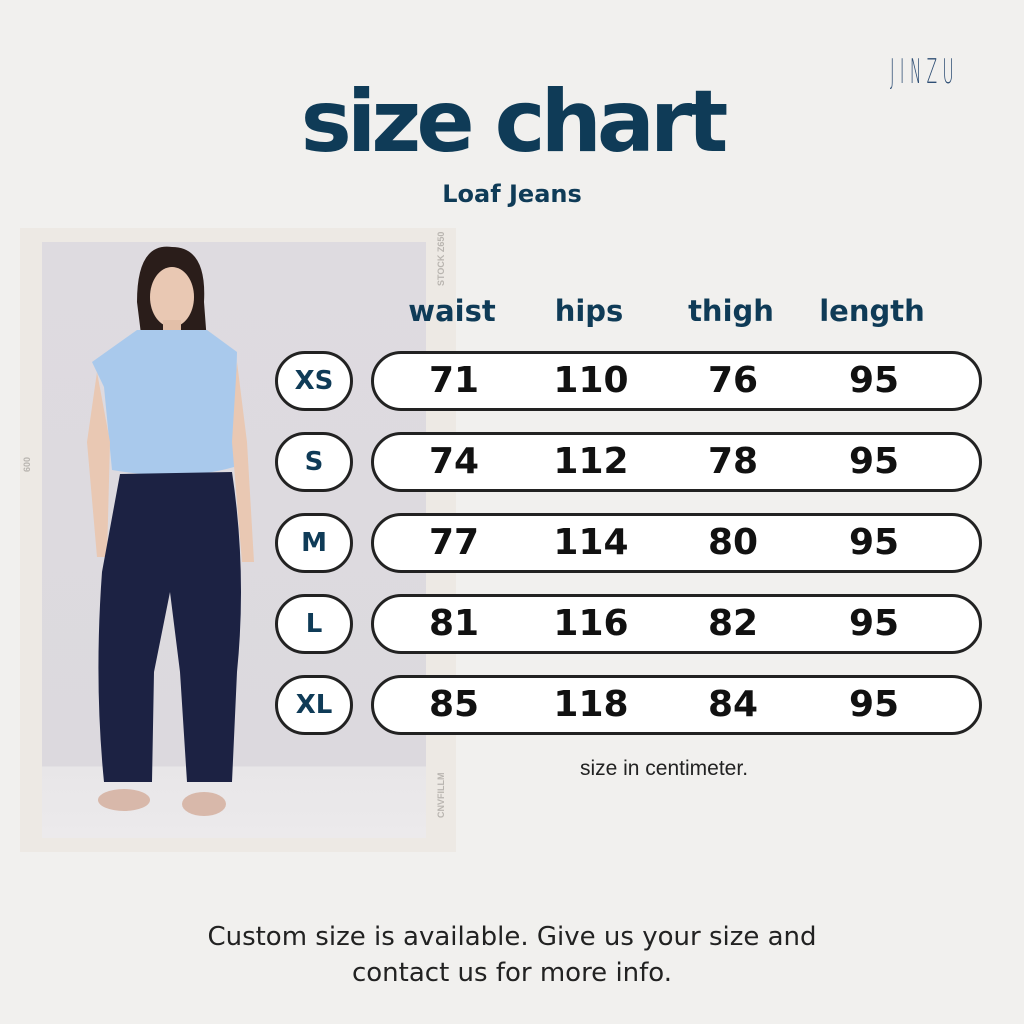  Describe the element at coordinates (664, 768) in the screenshot. I see `unit-note: size in centimeter.` at that location.